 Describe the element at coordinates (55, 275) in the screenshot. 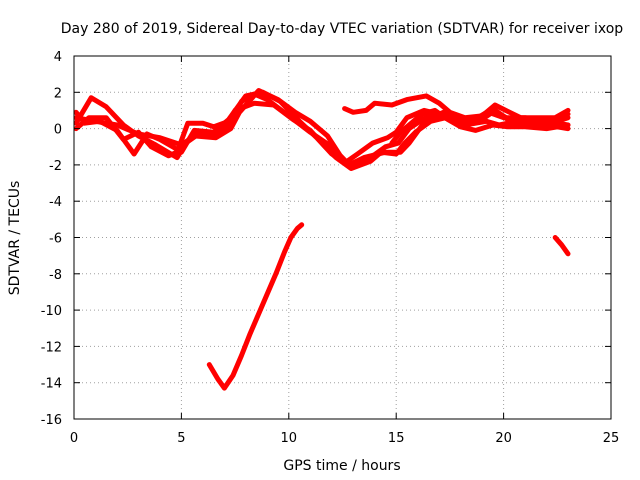

I see `y-tick-label: -8` at that location.